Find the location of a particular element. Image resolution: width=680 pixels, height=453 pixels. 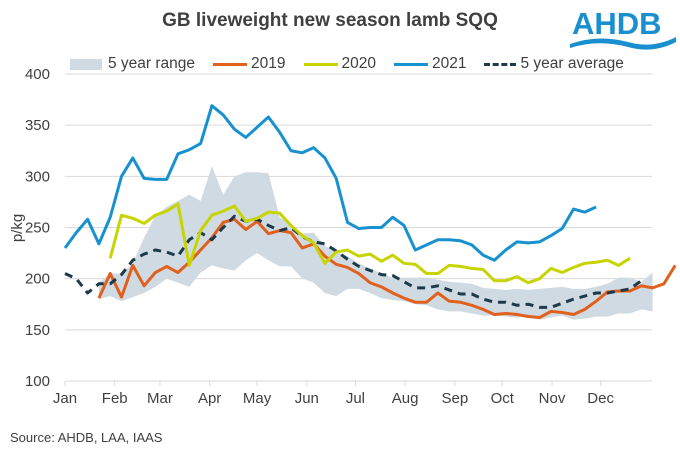

x-tick-label: Mar is located at coordinates (160, 398).